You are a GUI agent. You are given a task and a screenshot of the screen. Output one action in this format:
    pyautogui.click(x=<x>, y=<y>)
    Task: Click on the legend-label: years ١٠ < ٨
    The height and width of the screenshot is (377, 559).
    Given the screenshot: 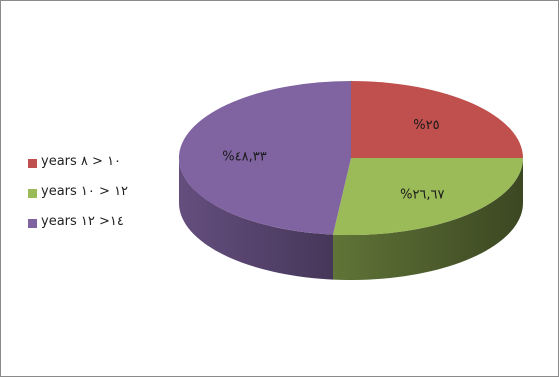 What is the action you would take?
    pyautogui.click(x=81, y=161)
    